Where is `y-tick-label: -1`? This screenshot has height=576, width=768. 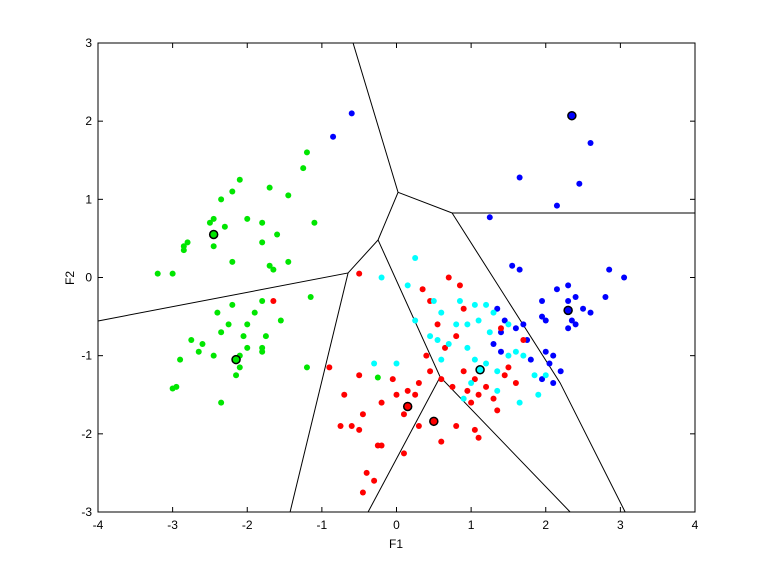 y-tick-label: -1 is located at coordinates (86, 356).